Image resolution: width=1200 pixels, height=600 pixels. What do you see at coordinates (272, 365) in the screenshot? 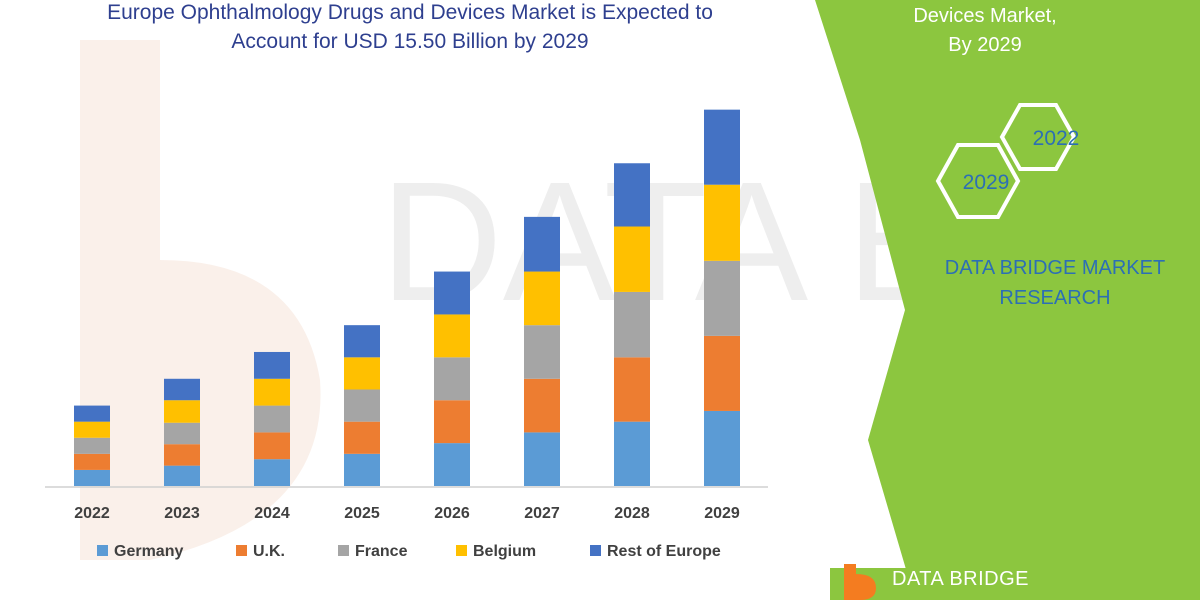
I see `bar-segment-2024-rest-of-europe` at bounding box center [272, 365].